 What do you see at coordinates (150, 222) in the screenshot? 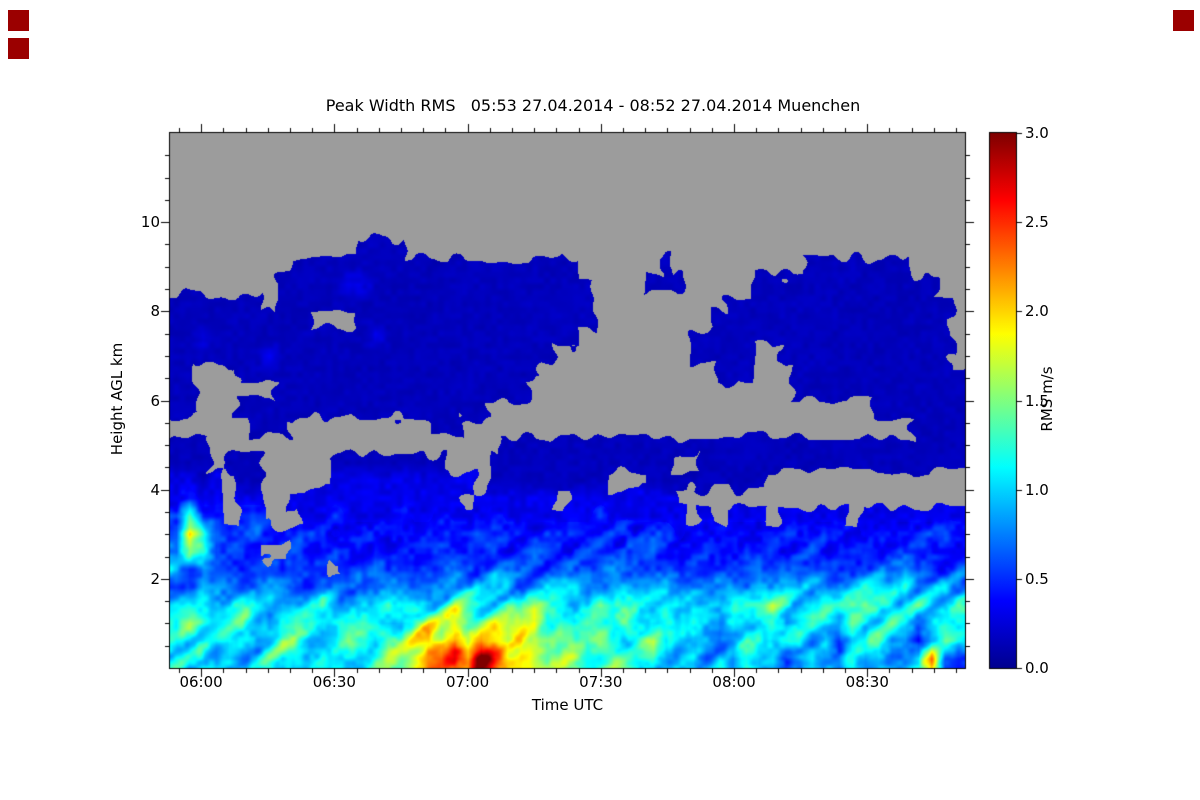
I see `y-tick-label: 10` at bounding box center [150, 222].